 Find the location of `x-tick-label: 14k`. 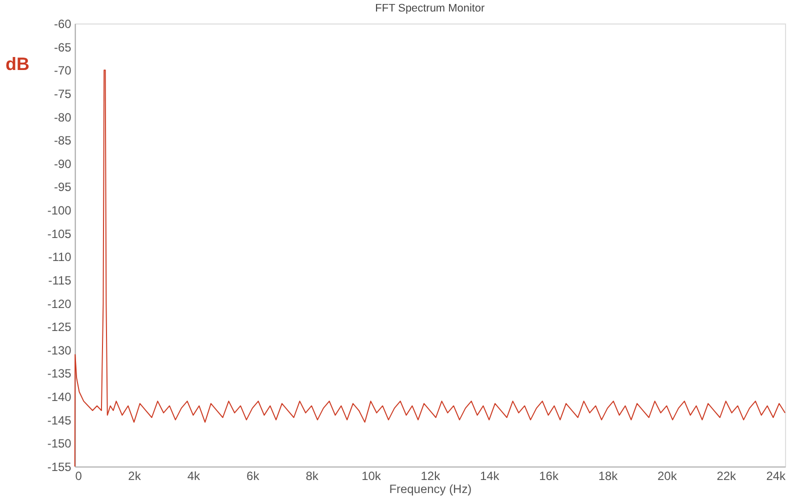

x-tick-label: 14k is located at coordinates (490, 475).